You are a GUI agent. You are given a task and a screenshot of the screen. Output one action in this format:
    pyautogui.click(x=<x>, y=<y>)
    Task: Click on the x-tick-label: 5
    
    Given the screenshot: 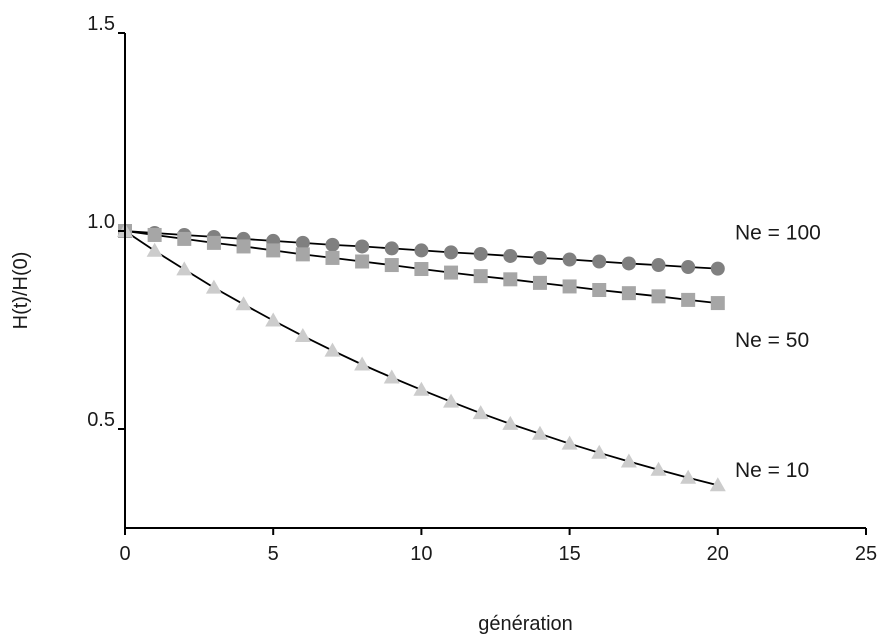 What is the action you would take?
    pyautogui.click(x=273, y=554)
    